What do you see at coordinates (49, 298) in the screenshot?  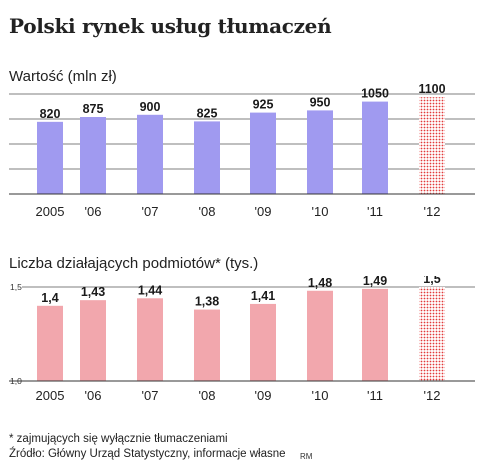 I see `data-label: 1,4` at bounding box center [49, 298].